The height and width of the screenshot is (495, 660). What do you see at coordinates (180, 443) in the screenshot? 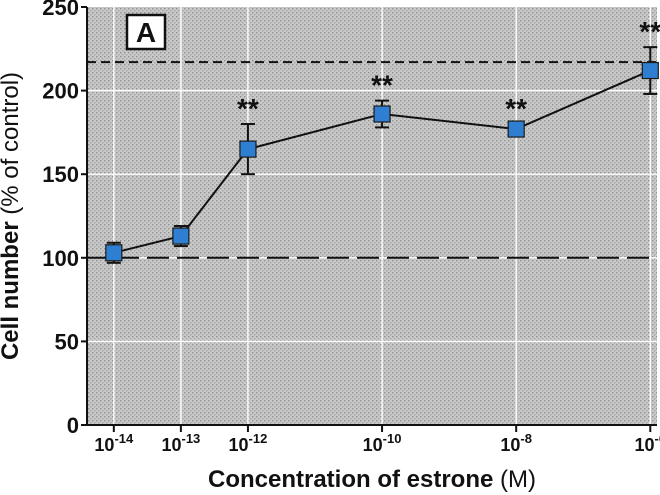
I see `x-tick-label: 10⁻¹³` at bounding box center [180, 443].